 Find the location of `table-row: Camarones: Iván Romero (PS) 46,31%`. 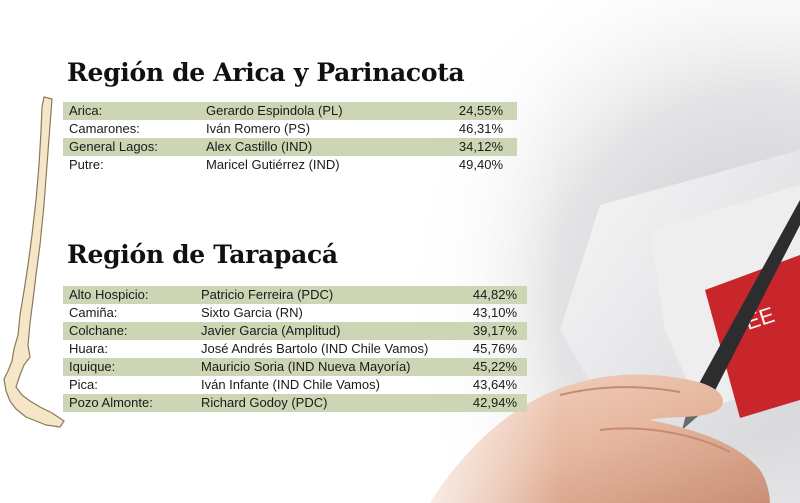

table-row: Camarones: Iván Romero (PS) 46,31% is located at coordinates (290, 129).